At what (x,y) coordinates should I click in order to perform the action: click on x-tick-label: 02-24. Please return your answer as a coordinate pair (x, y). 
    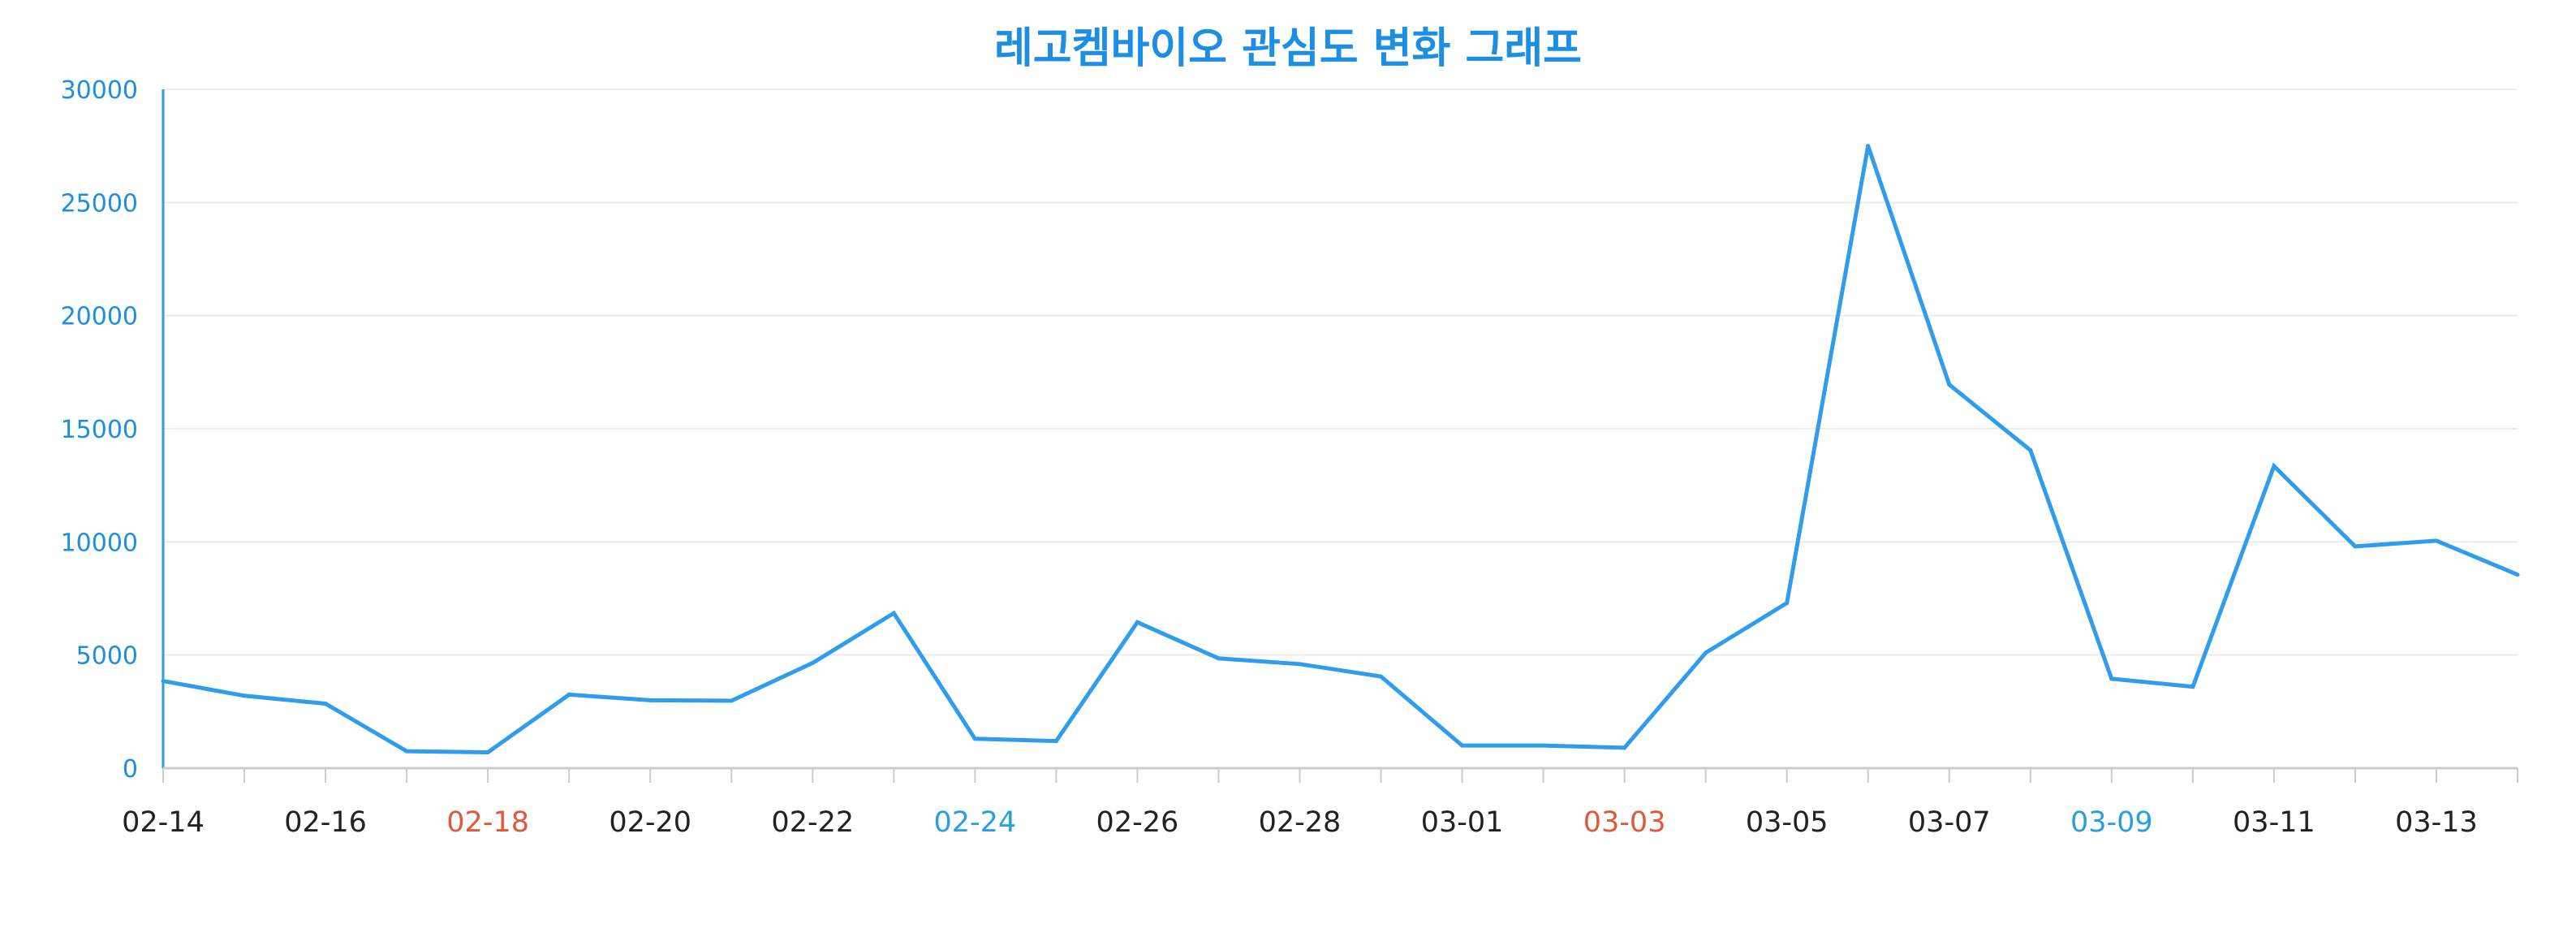
    Looking at the image, I should click on (975, 822).